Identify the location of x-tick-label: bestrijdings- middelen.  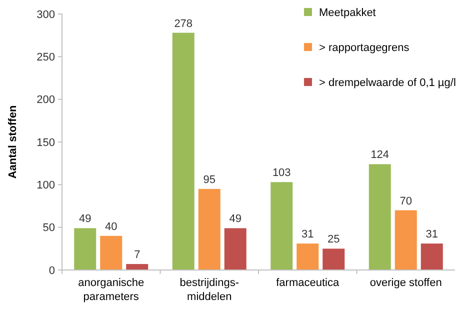
(210, 290).